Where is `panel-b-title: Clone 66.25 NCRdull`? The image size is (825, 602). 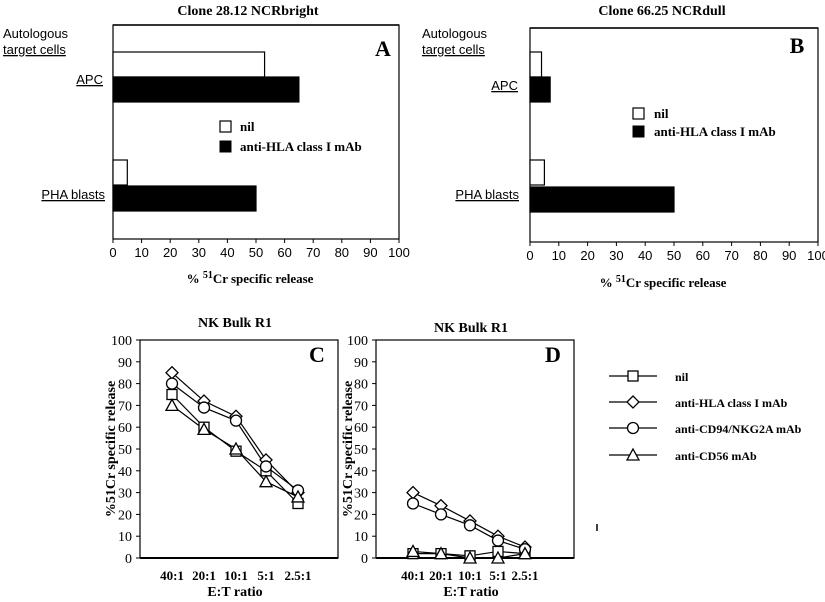 panel-b-title: Clone 66.25 NCRdull is located at coordinates (661, 11).